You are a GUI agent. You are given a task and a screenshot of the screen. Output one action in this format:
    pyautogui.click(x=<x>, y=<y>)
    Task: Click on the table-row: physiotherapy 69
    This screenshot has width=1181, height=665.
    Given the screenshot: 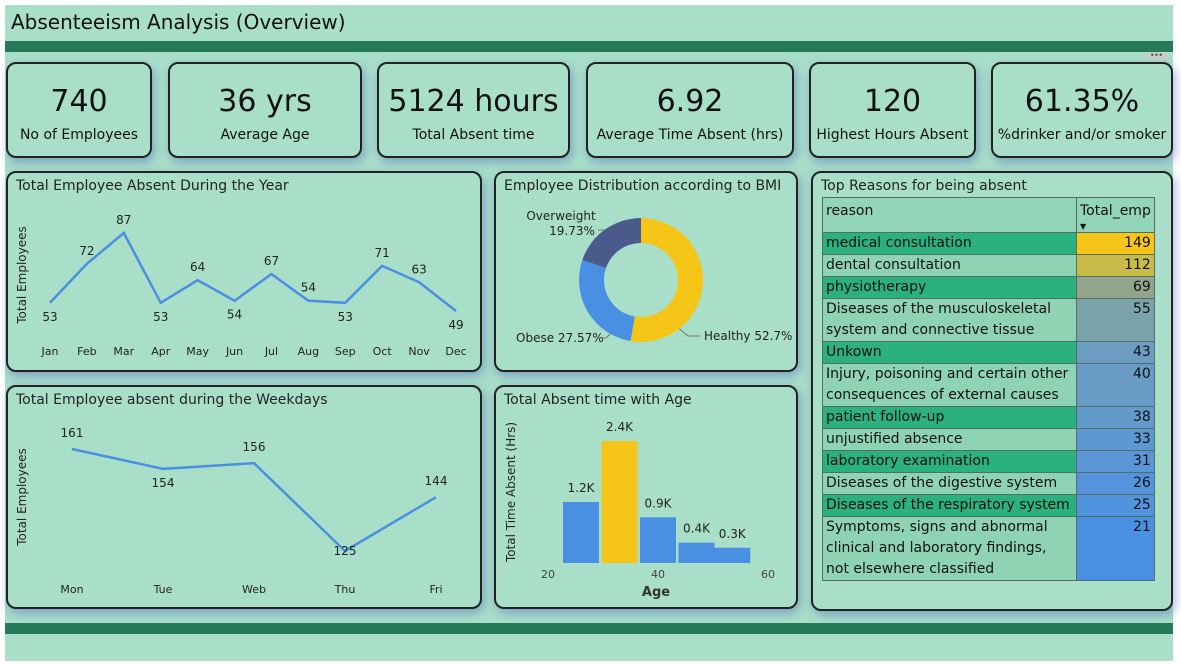 What is the action you would take?
    pyautogui.click(x=988, y=287)
    